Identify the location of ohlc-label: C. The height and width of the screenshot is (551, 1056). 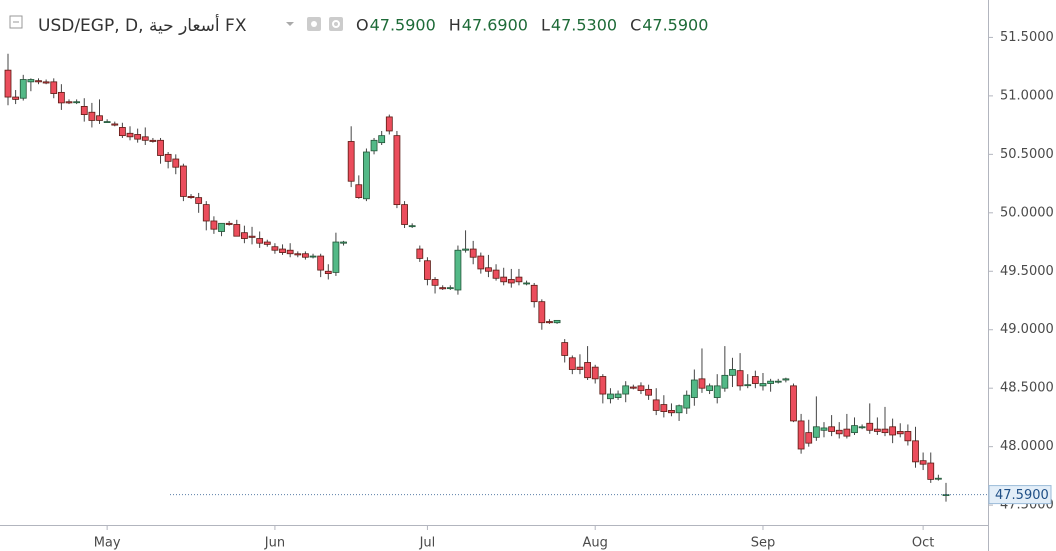
(635, 25).